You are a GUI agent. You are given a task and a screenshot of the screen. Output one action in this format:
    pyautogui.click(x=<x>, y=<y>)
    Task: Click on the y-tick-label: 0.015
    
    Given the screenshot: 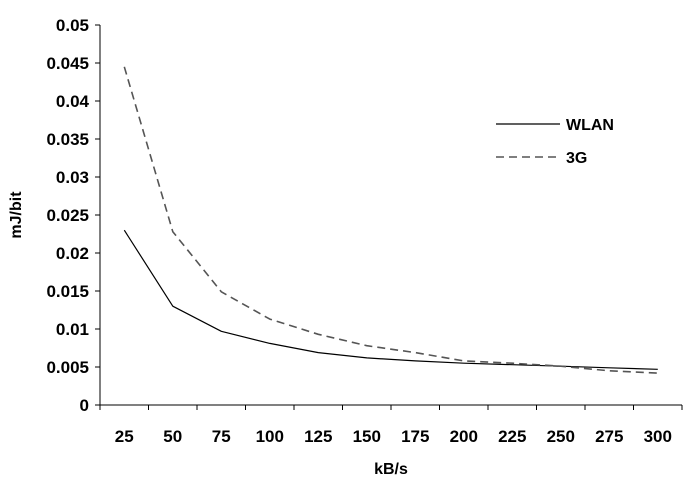 What is the action you would take?
    pyautogui.click(x=67, y=291)
    